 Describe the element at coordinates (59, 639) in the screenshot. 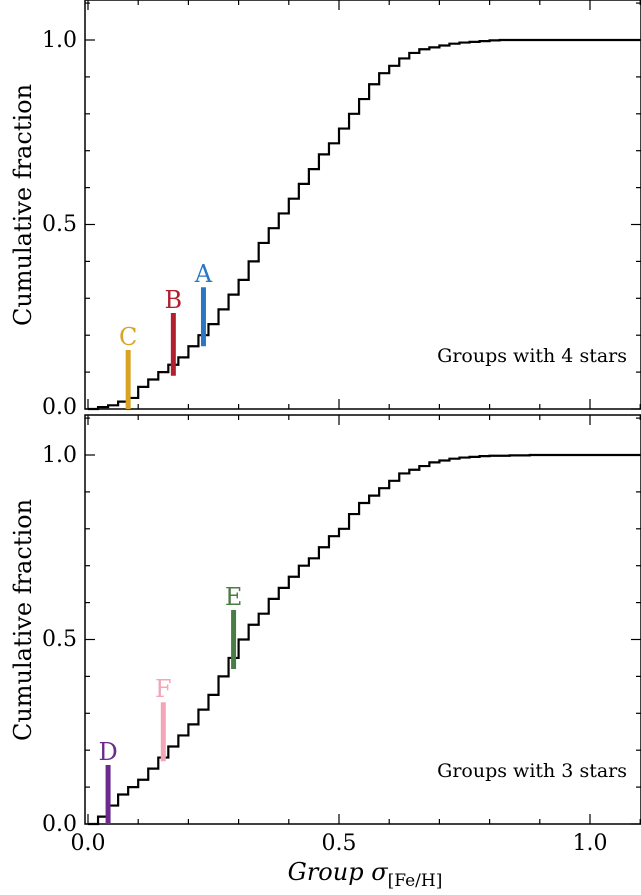

I see `panel-bottom-ytick-1: 0.5` at that location.